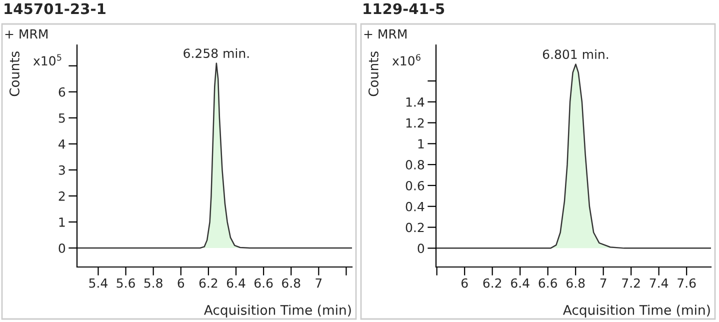 This screenshot has height=322, width=719. What do you see at coordinates (62, 92) in the screenshot?
I see `y-tick-label: 6` at bounding box center [62, 92].